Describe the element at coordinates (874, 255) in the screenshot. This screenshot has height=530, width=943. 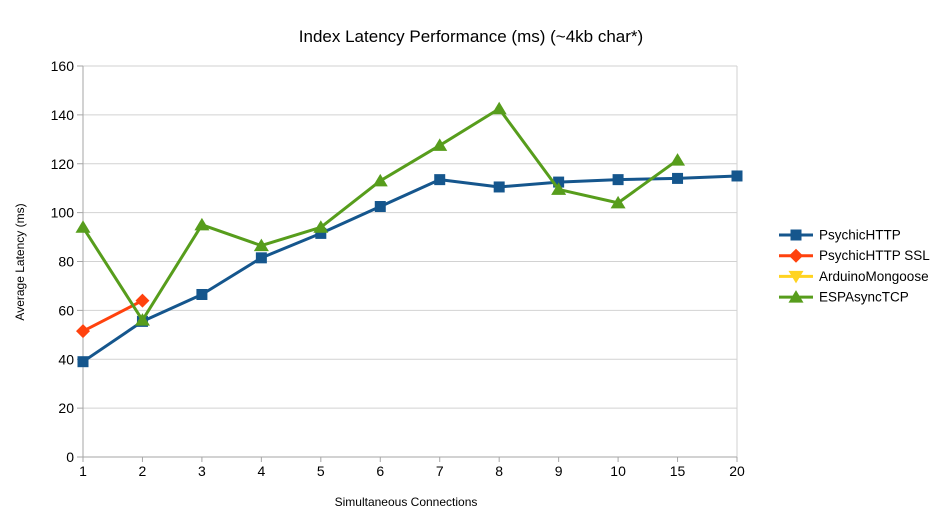
I see `legend-label: PsychicHTTP SSL` at that location.